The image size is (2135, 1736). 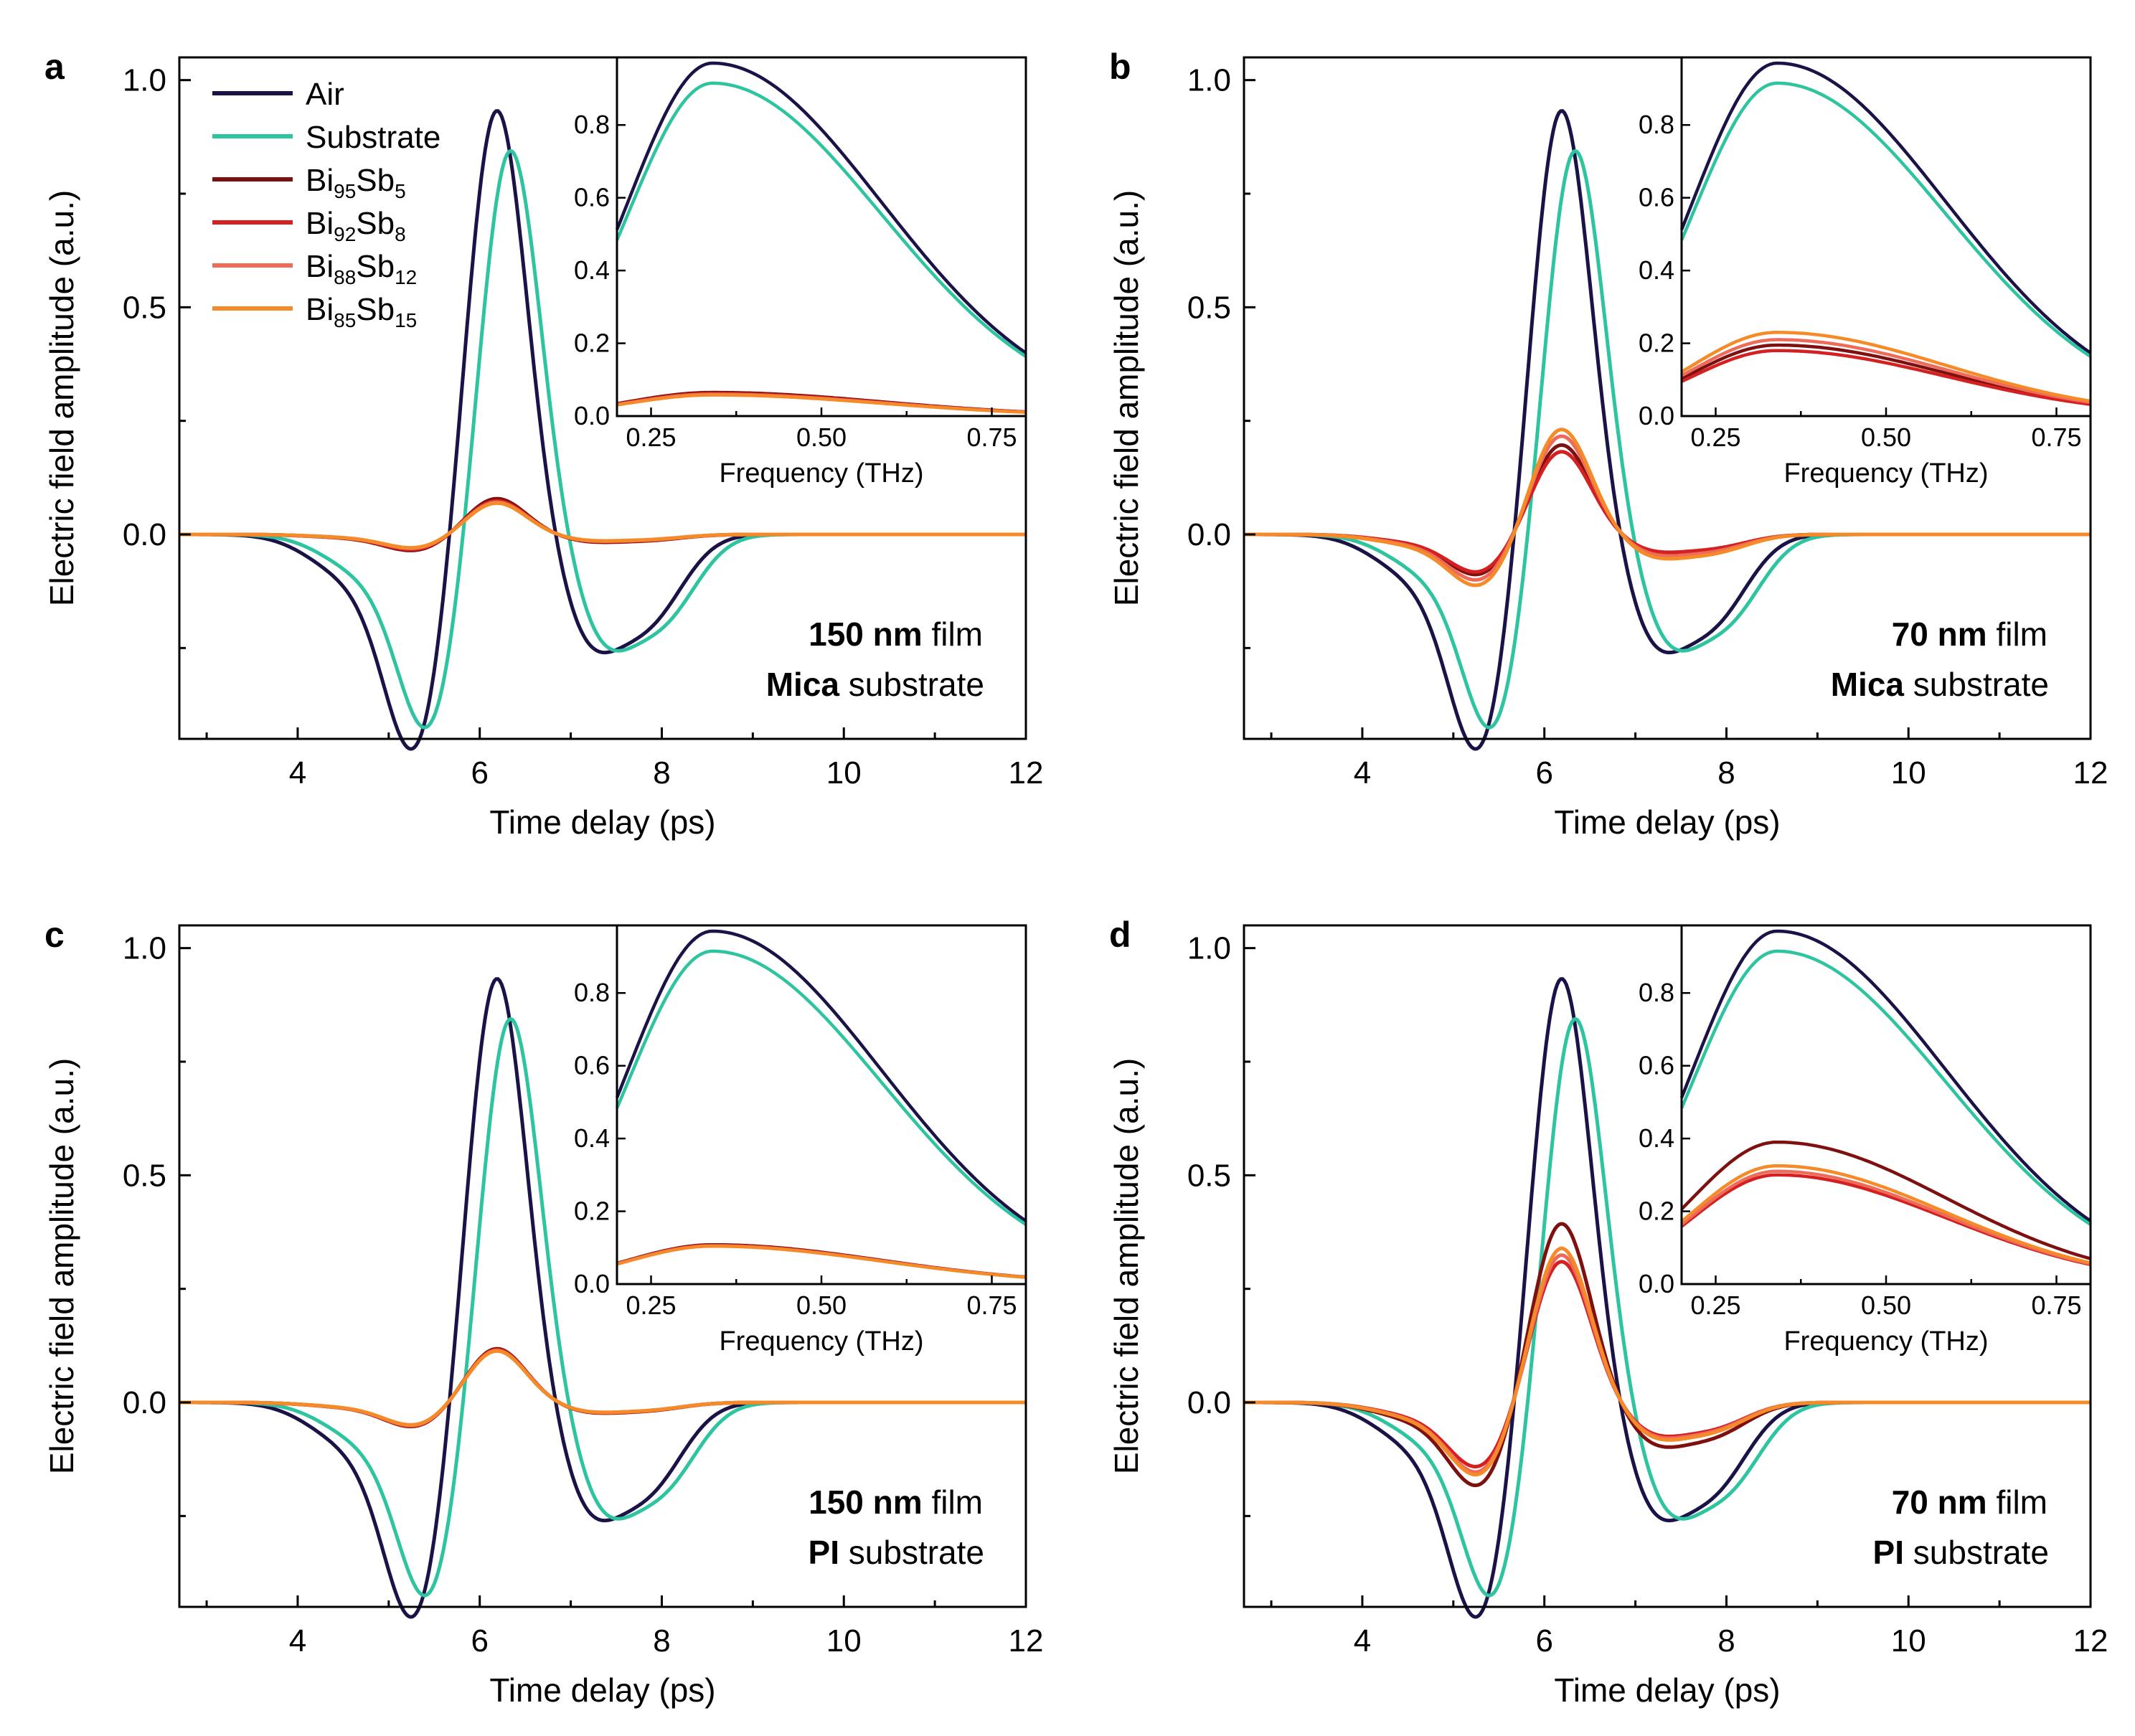 I want to click on legend-label-bi88: Bi88Sb12, so click(x=361, y=268).